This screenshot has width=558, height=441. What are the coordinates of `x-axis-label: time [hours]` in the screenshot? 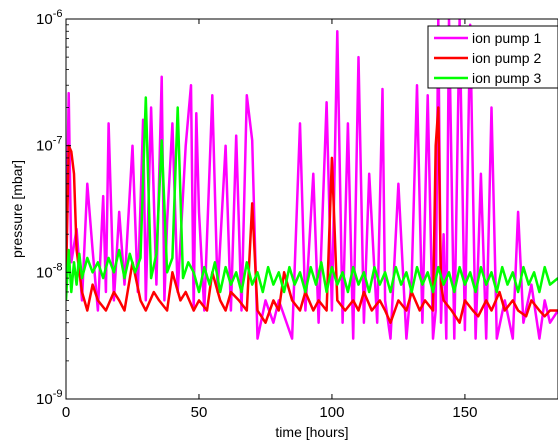 It's located at (311, 432).